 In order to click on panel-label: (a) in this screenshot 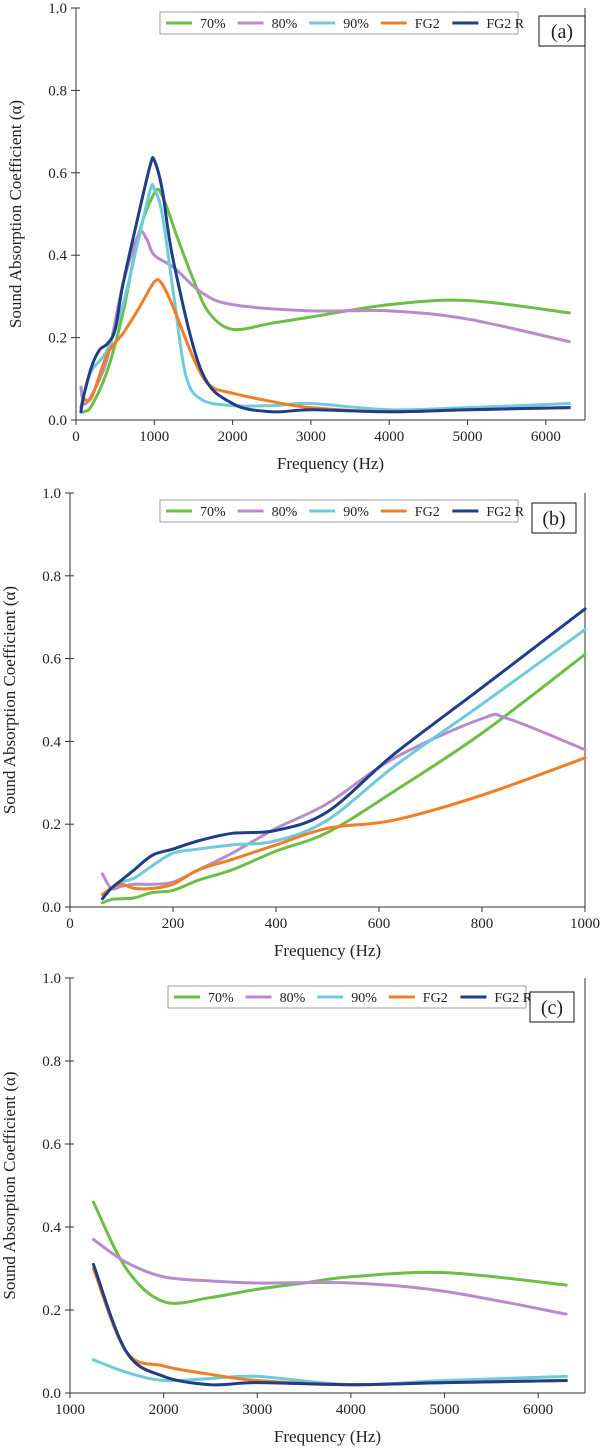, I will do `click(562, 32)`.